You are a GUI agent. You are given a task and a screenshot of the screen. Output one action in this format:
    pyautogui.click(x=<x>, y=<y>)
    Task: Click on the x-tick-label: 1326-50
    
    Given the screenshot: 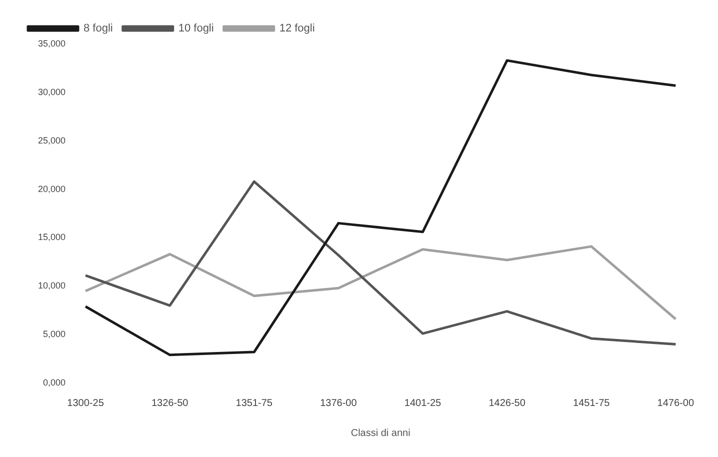 What is the action you would take?
    pyautogui.click(x=170, y=403)
    